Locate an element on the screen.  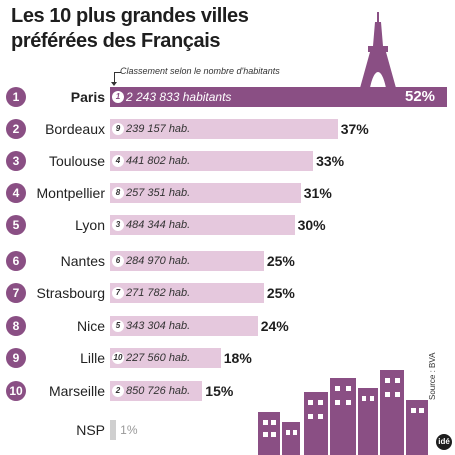
population-label: 9 239 157 hab. is located at coordinates (151, 129).